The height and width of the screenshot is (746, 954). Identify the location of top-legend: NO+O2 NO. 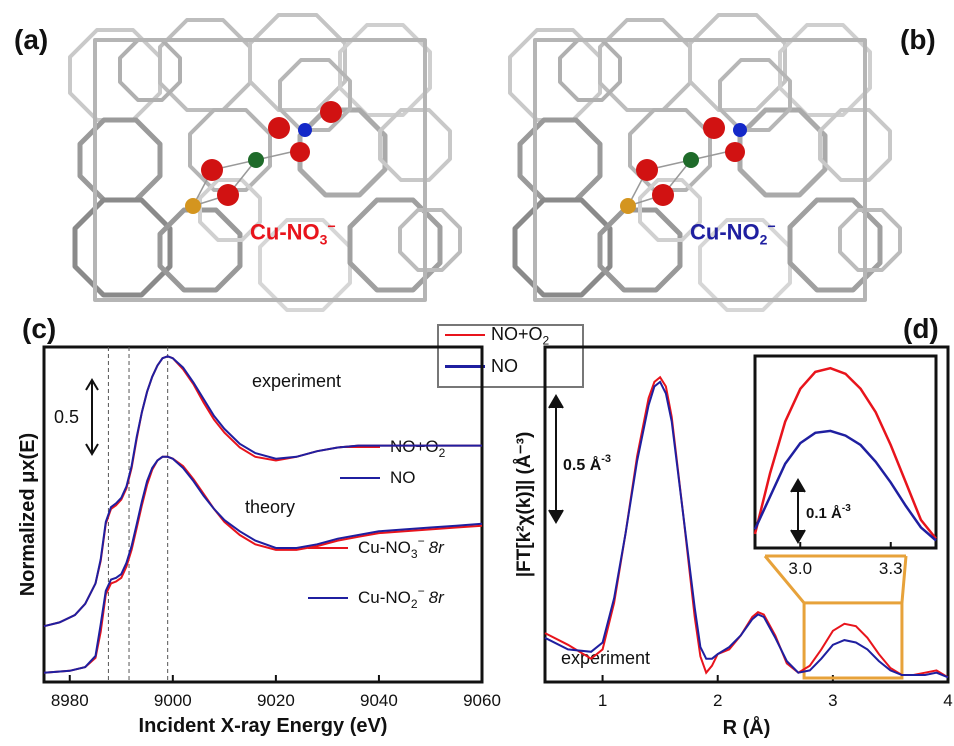
(510, 356).